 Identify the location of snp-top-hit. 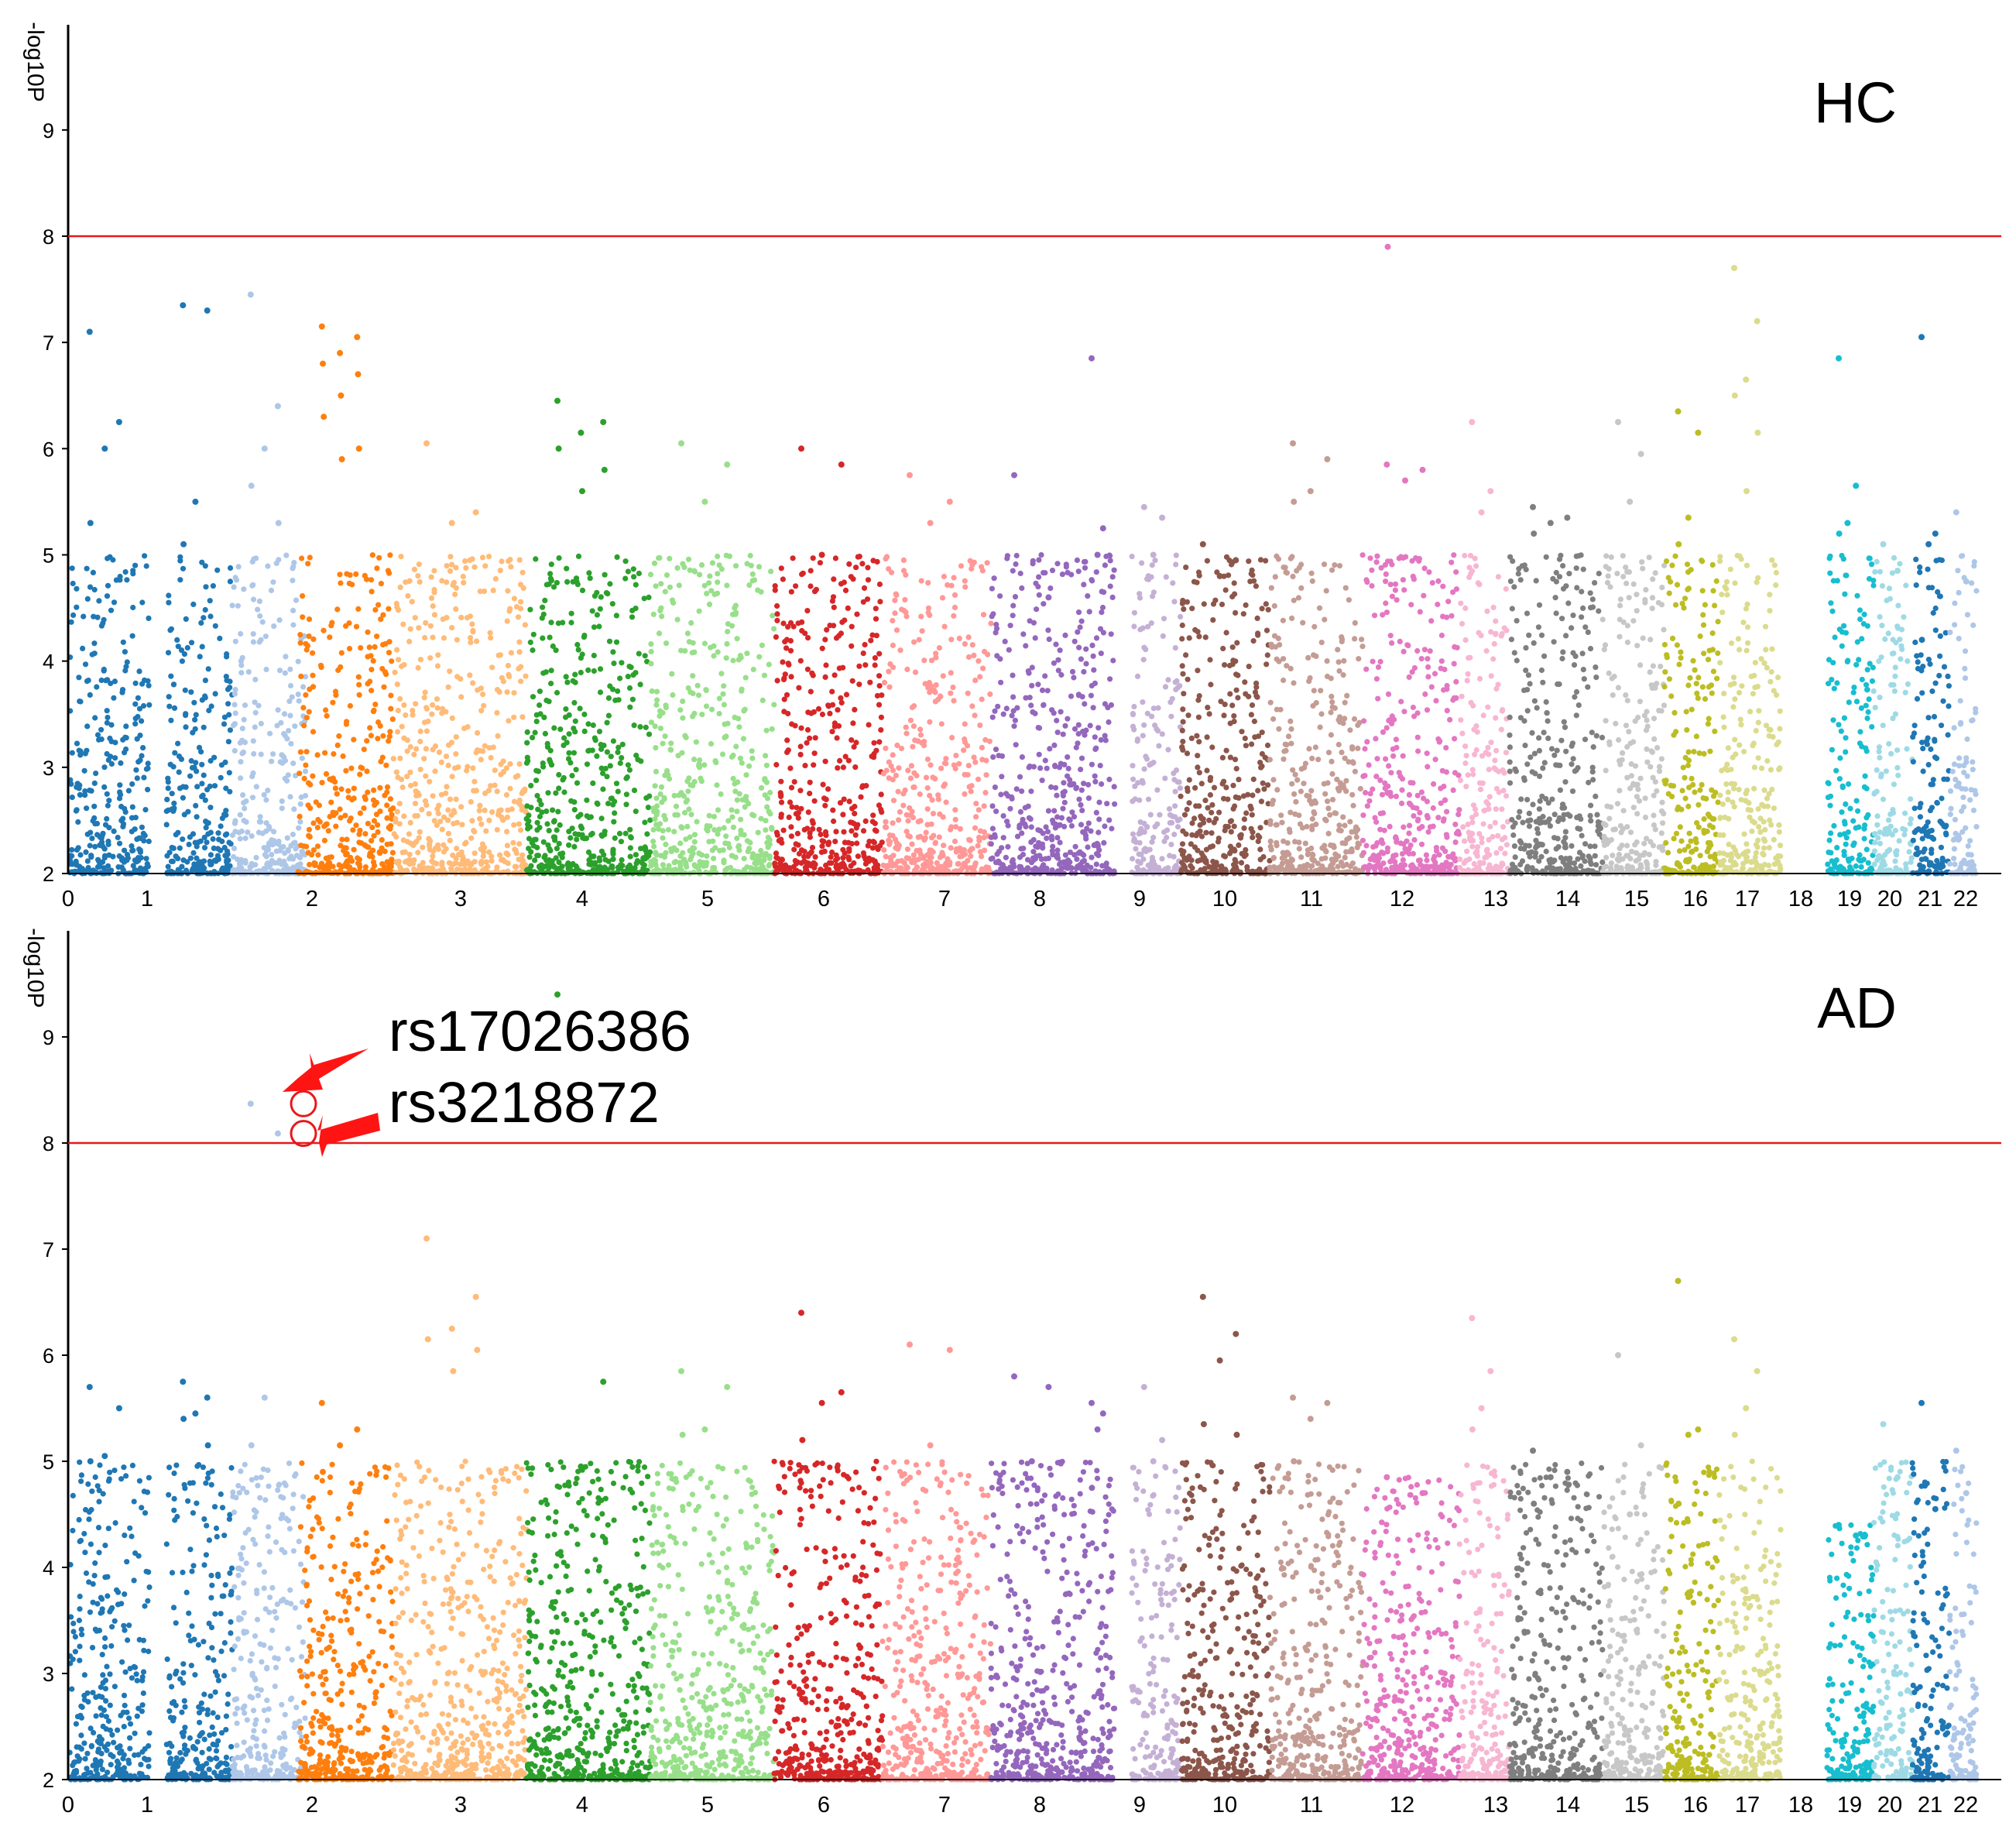
(1092, 358).